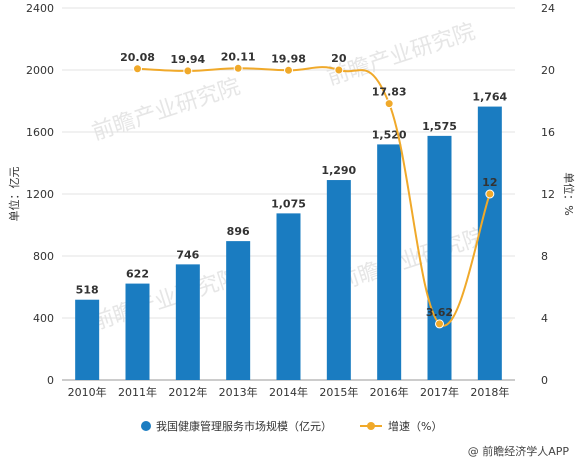 The image size is (577, 463). What do you see at coordinates (439, 312) in the screenshot?
I see `growth-value-label: 3.62` at bounding box center [439, 312].